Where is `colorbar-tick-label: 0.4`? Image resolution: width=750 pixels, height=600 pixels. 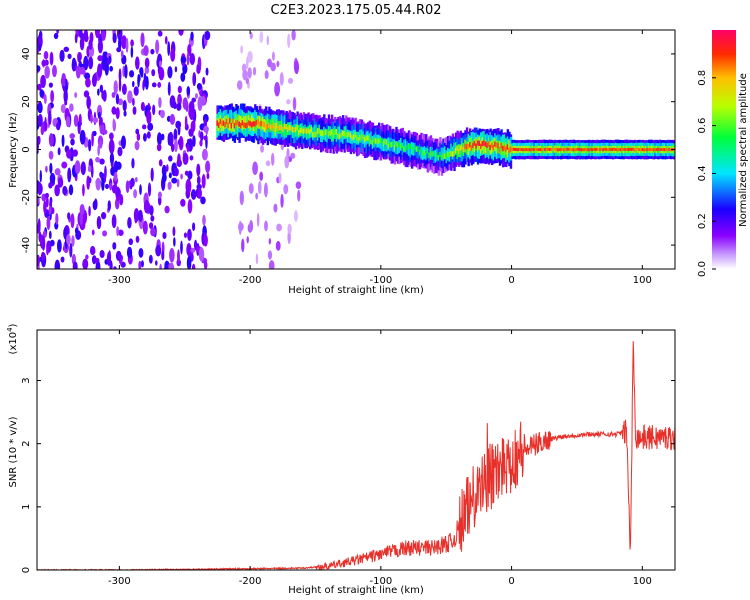 colorbar-tick-label: 0.4 is located at coordinates (702, 173).